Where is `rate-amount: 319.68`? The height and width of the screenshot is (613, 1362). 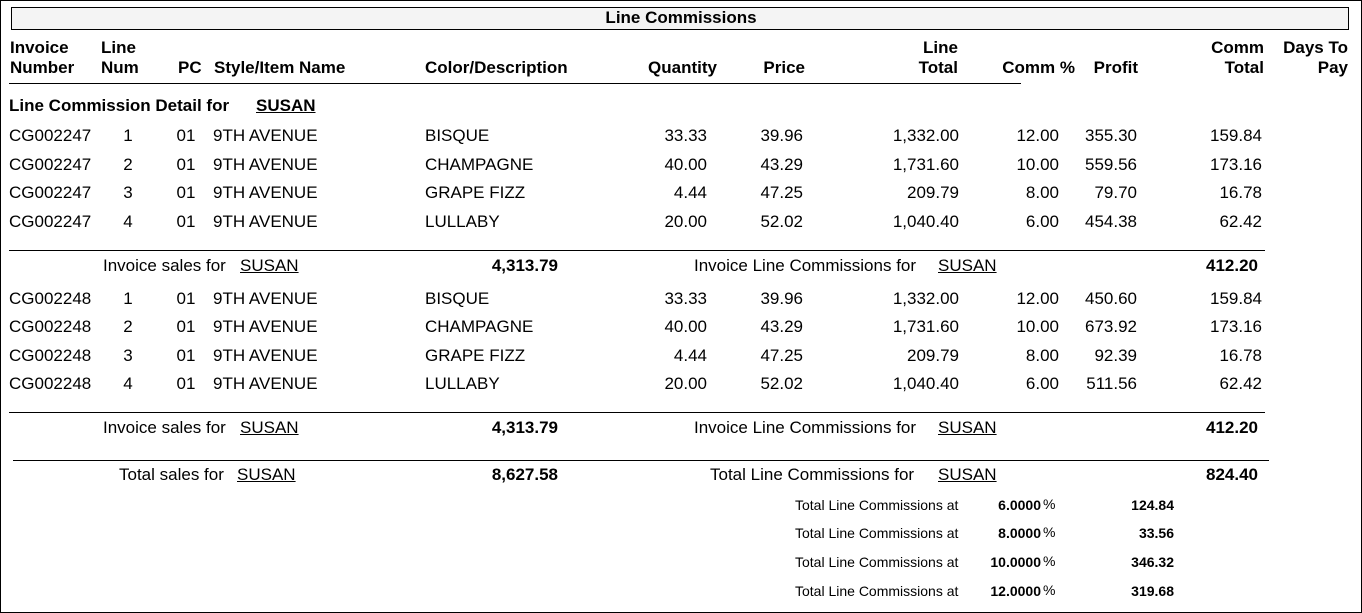
rate-amount: 319.68 is located at coordinates (1152, 591).